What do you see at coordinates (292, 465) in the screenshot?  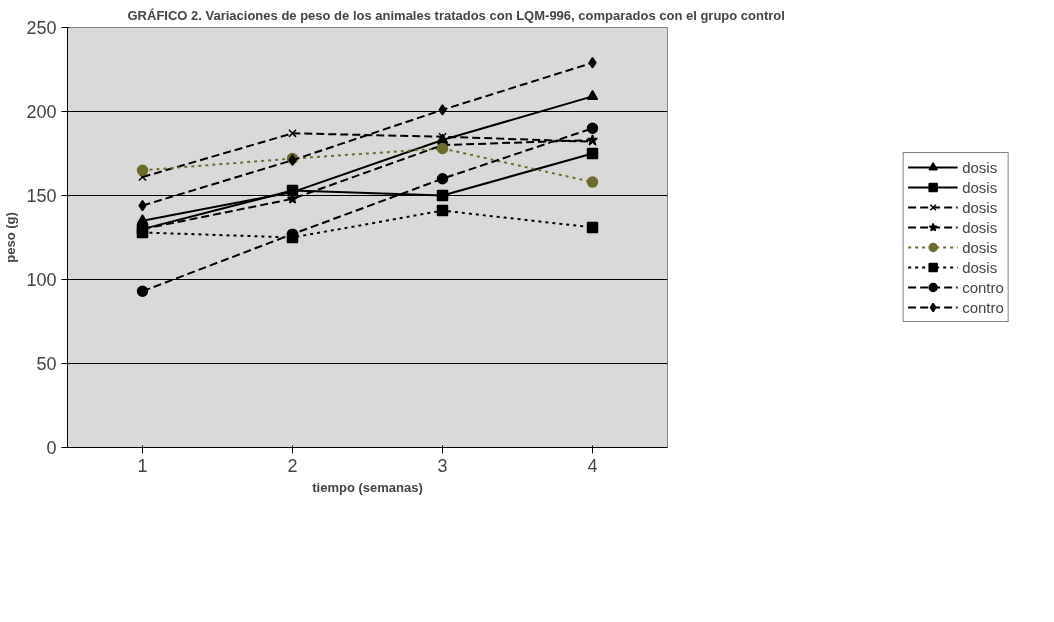 I see `x-tick-label: 2` at bounding box center [292, 465].